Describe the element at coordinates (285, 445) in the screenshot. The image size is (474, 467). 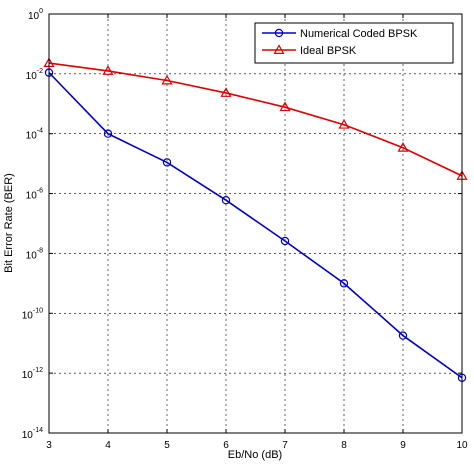
I see `x-tick-label: 7` at that location.